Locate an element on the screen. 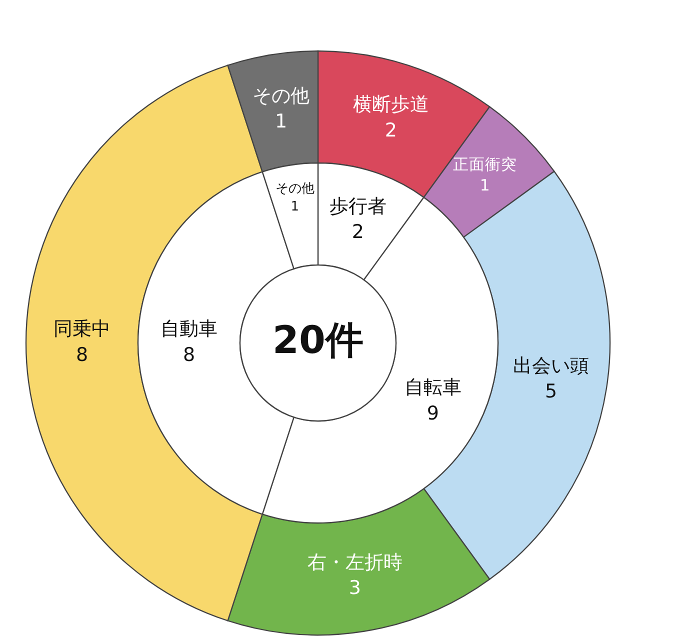 The image size is (689, 642). slice-label: 歩行者 is located at coordinates (357, 207).